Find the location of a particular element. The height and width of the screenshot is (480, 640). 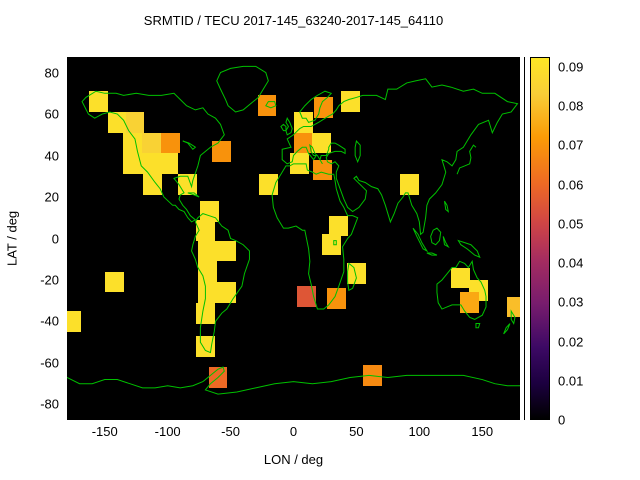

y-axis-tick-labels: 80 60 40 20 0 -20 -40 -60 -80 is located at coordinates (40, 238).